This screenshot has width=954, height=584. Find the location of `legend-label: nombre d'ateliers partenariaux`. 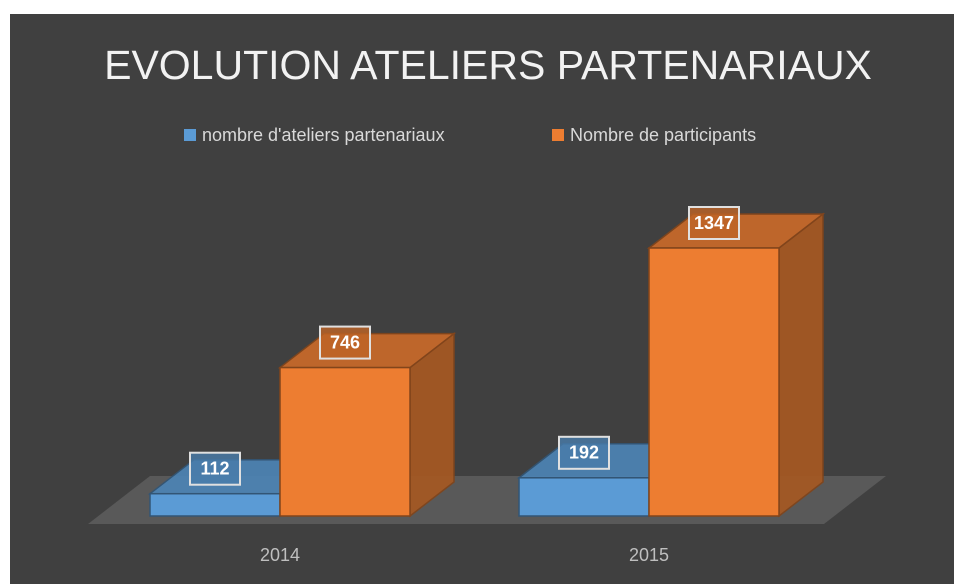

legend-label: nombre d'ateliers partenariaux is located at coordinates (323, 135).